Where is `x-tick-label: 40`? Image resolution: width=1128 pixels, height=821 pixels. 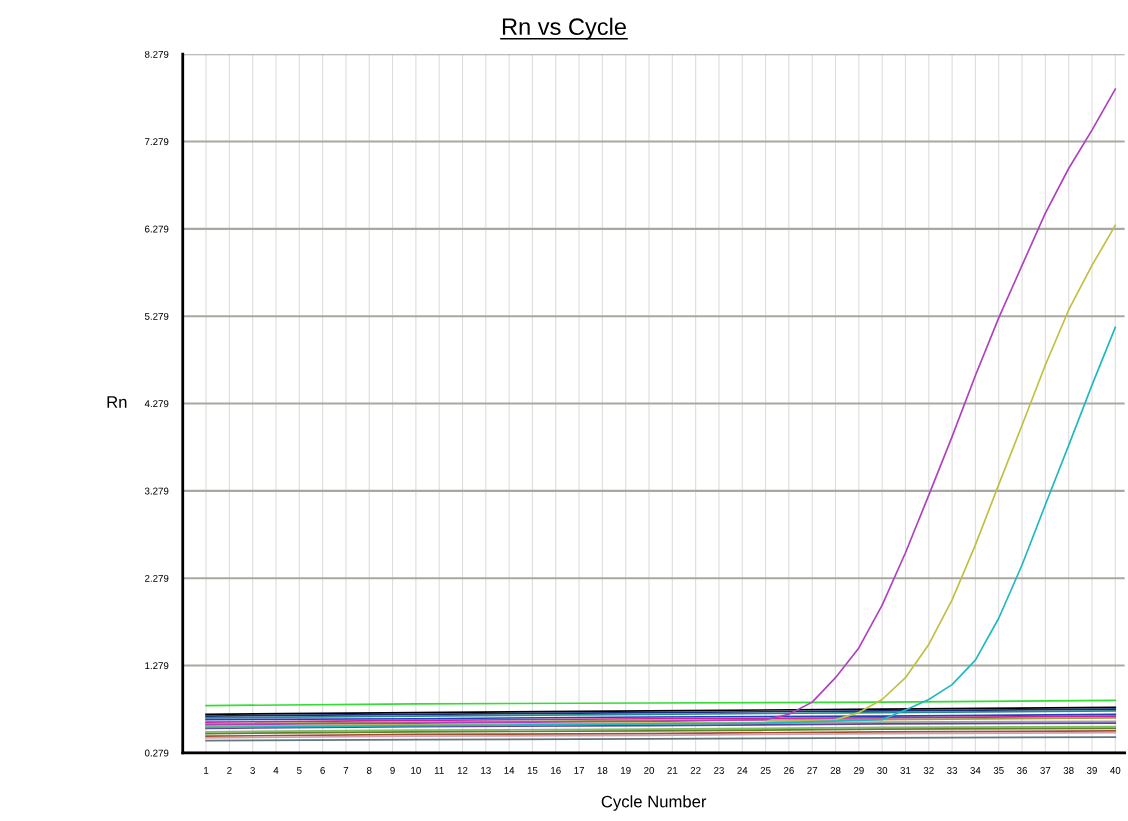
x-tick-label: 40 is located at coordinates (1115, 770).